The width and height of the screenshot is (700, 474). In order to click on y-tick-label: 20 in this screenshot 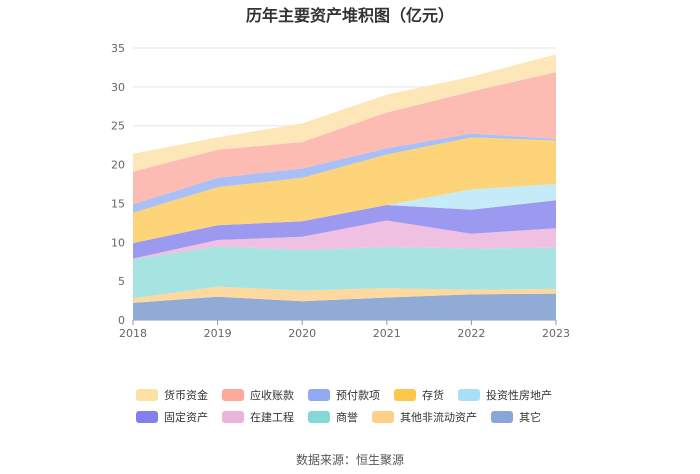, I will do `click(118, 165)`.